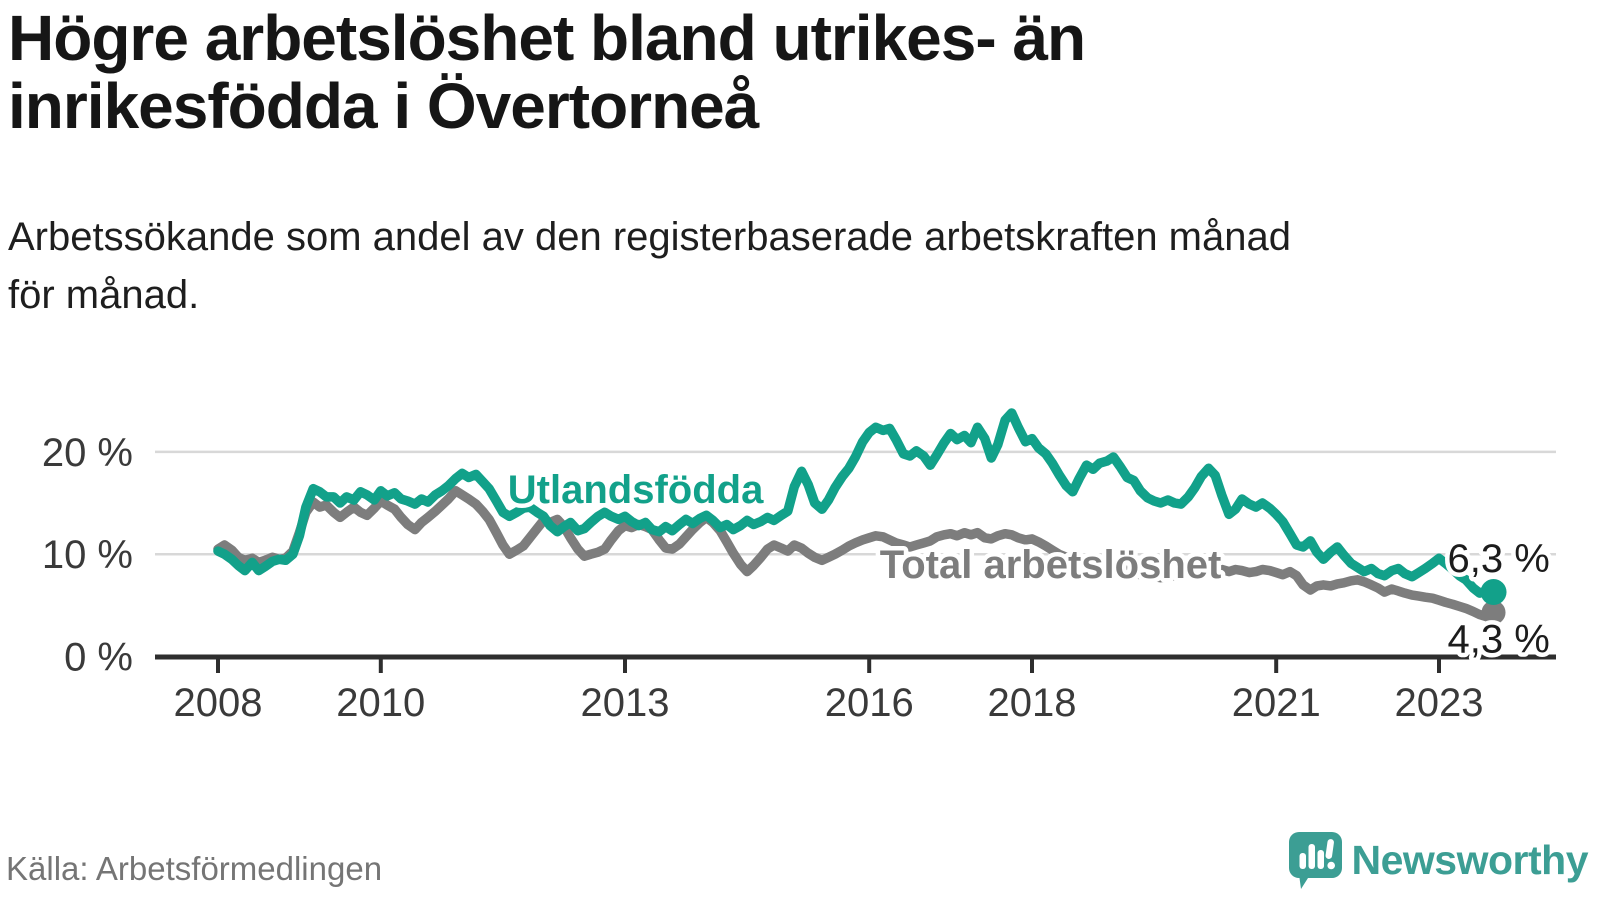  I want to click on series-label-foreign-born: Utlandsfödda, so click(636, 490).